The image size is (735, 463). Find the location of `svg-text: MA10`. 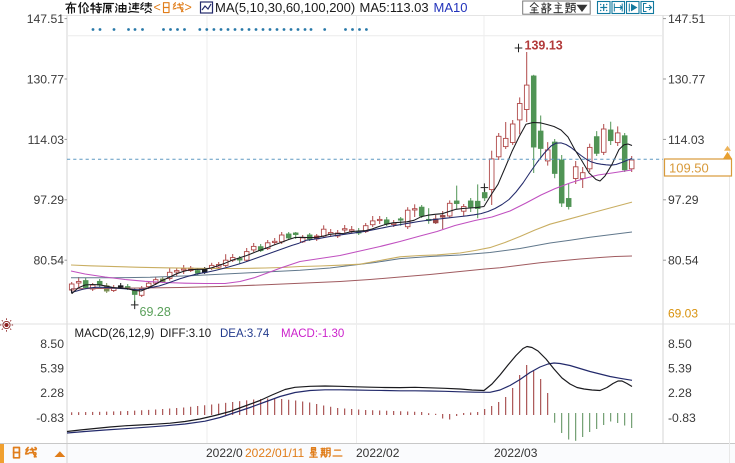

svg-text: MA10 is located at coordinates (451, 7).